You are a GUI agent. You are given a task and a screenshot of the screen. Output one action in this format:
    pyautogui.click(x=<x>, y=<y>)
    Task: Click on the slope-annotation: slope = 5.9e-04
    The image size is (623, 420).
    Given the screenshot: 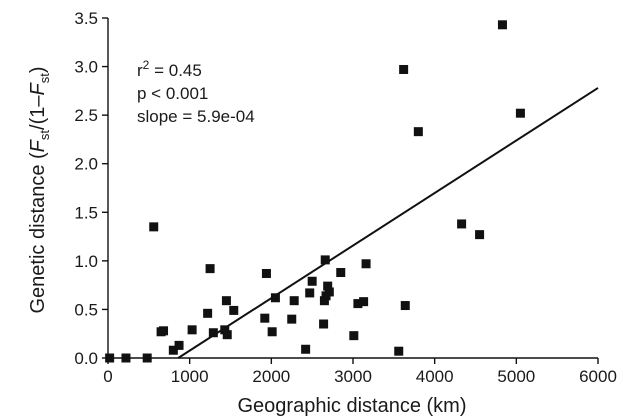 What is the action you would take?
    pyautogui.click(x=196, y=116)
    